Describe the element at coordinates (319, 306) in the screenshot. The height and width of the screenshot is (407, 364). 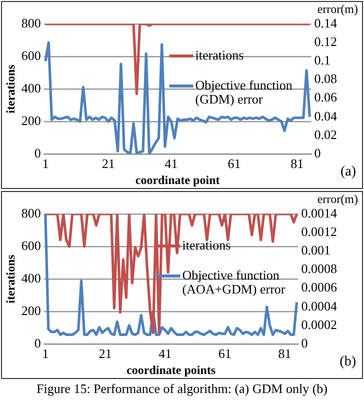
I see `y2-tick-label: 0.0004` at that location.